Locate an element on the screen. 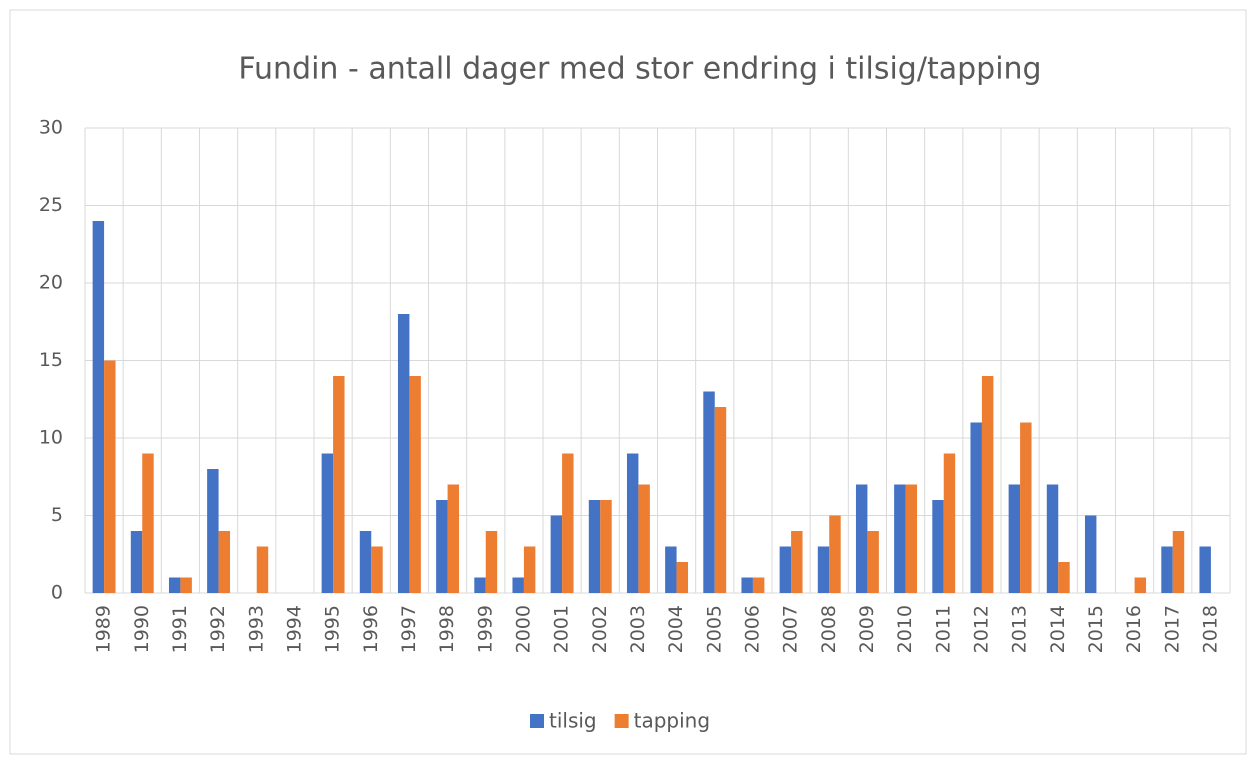  x-tick-label: 2004 is located at coordinates (676, 629).